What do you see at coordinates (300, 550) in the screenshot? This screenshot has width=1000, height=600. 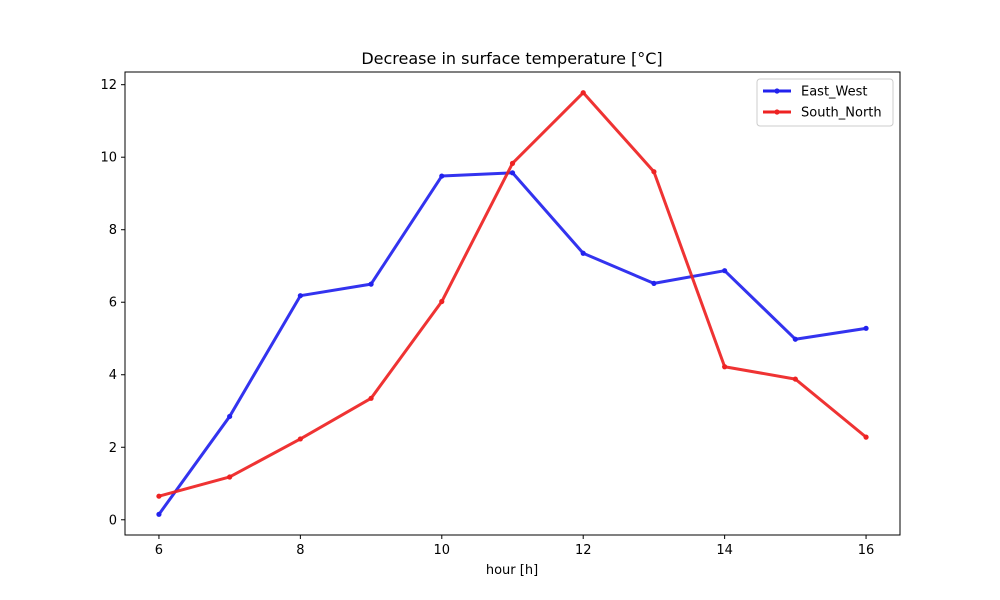 I see `x-tick-label: 8` at bounding box center [300, 550].